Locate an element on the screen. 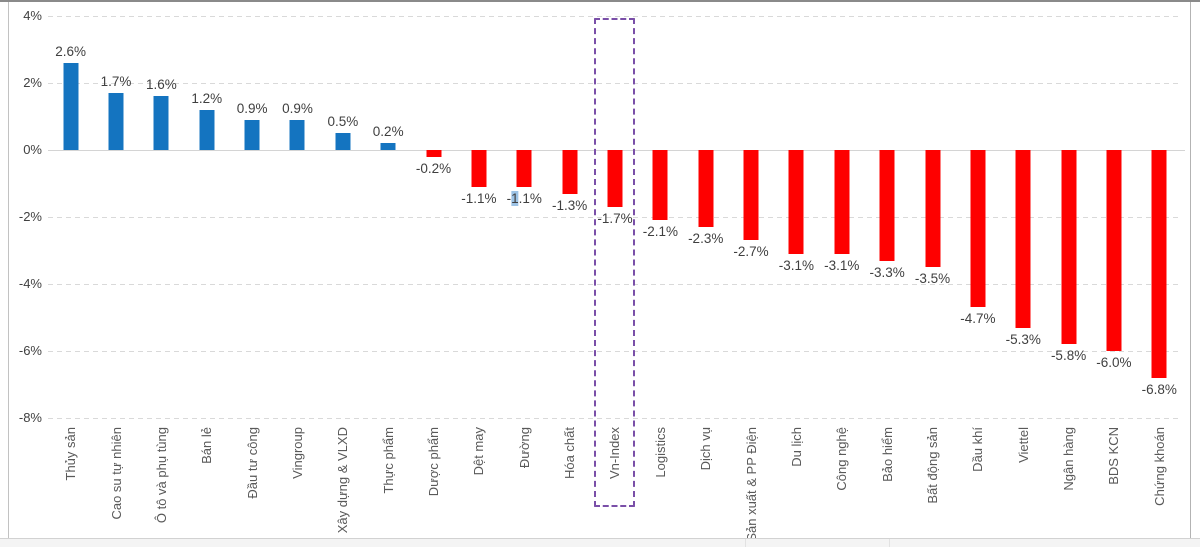 The width and height of the screenshot is (1200, 547). bar-value-label: -1.3% is located at coordinates (569, 205).